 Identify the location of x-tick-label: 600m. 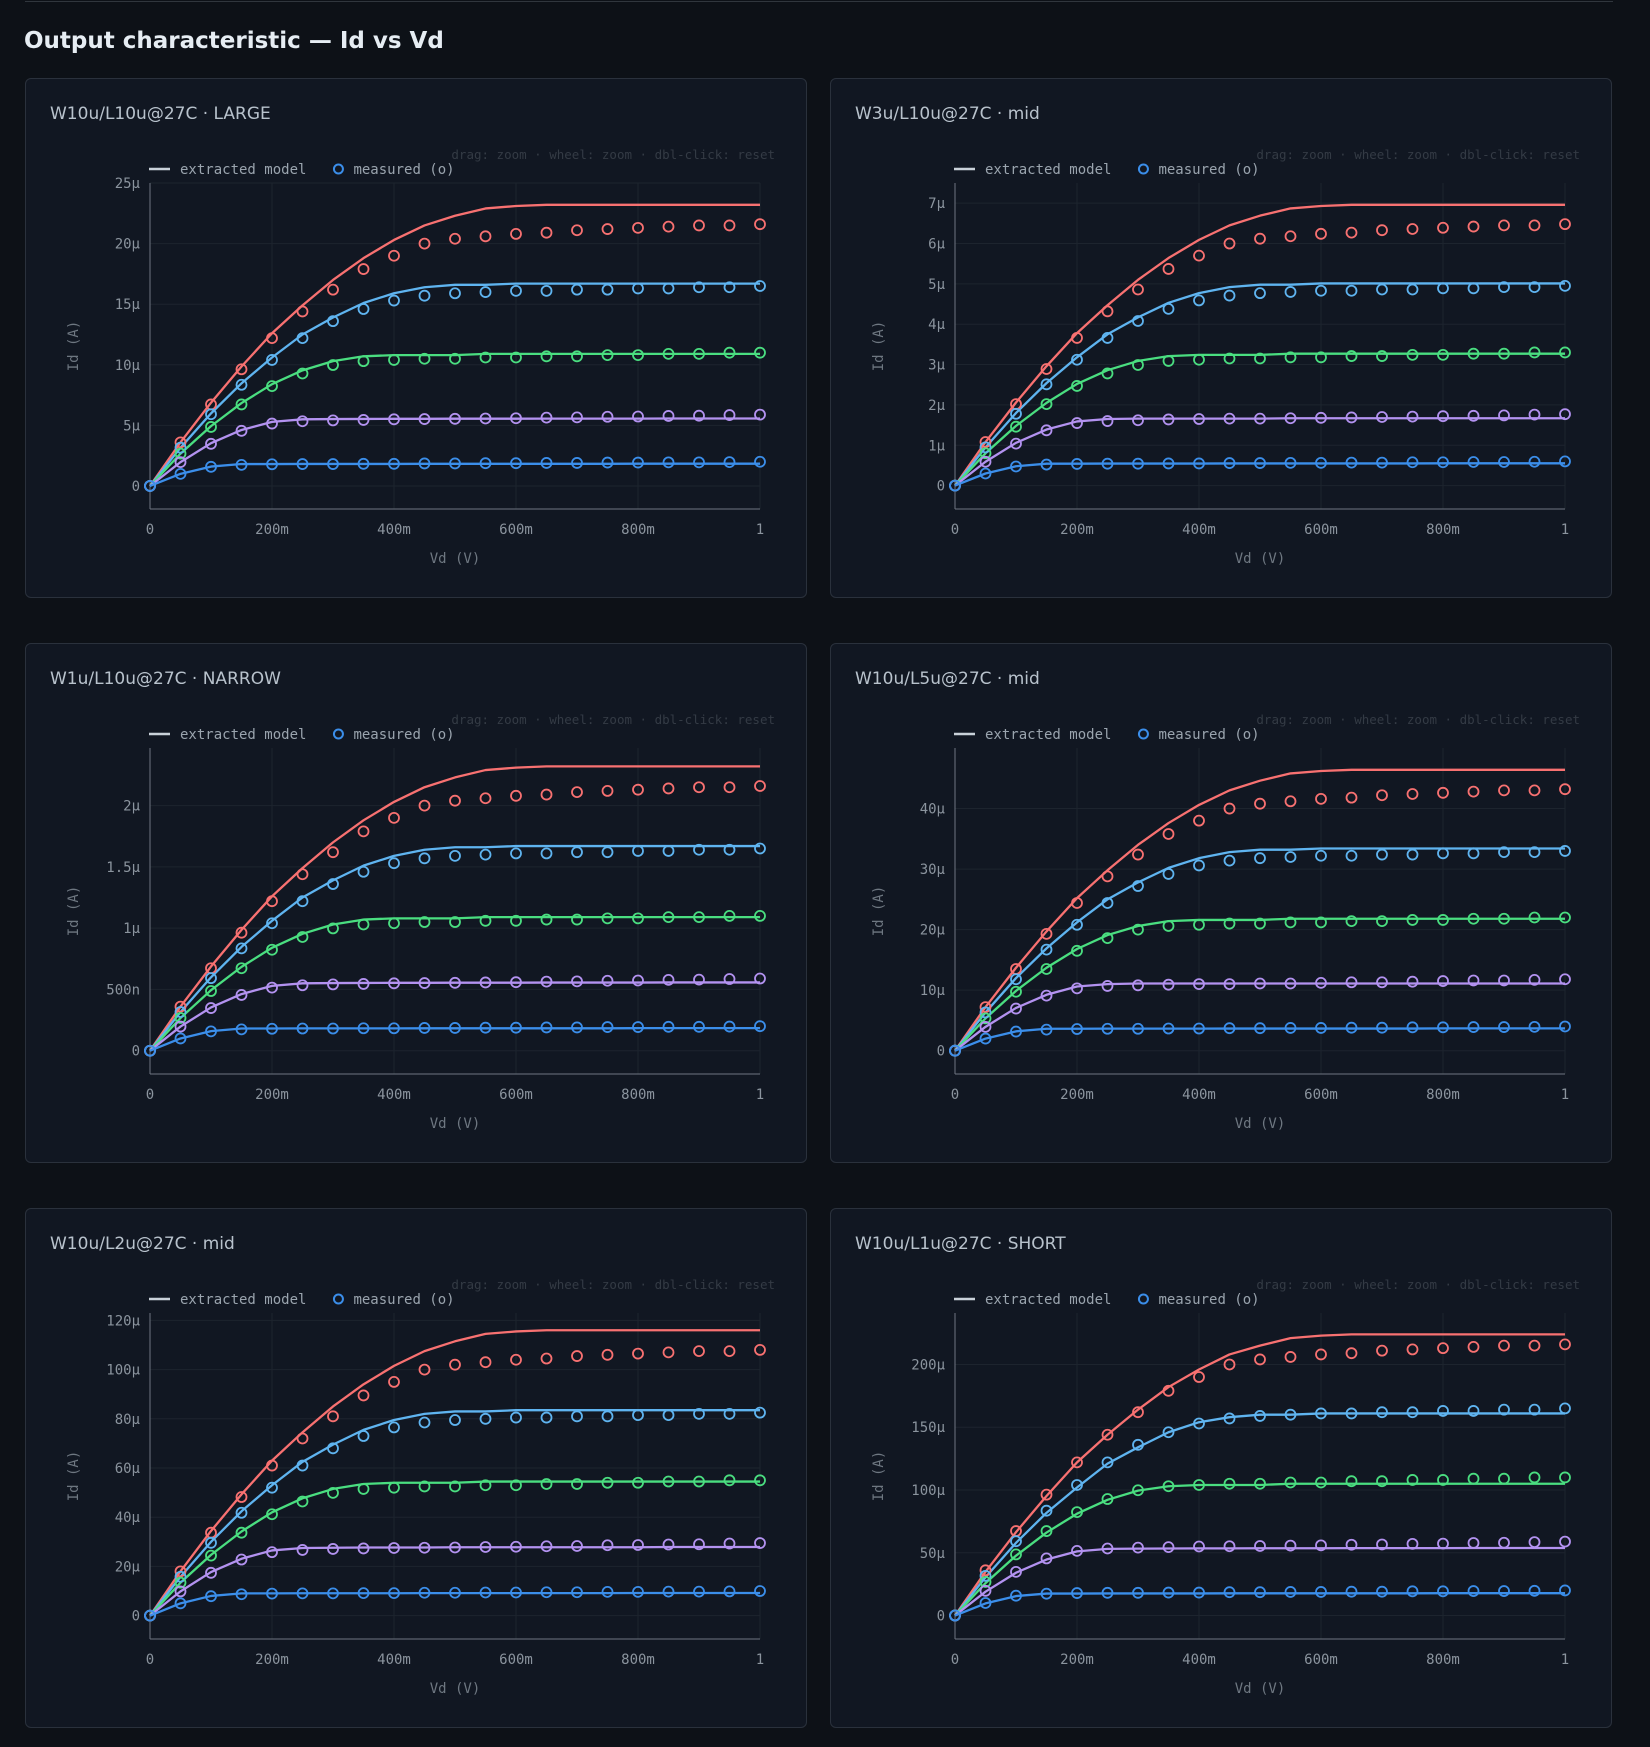
(1321, 1660).